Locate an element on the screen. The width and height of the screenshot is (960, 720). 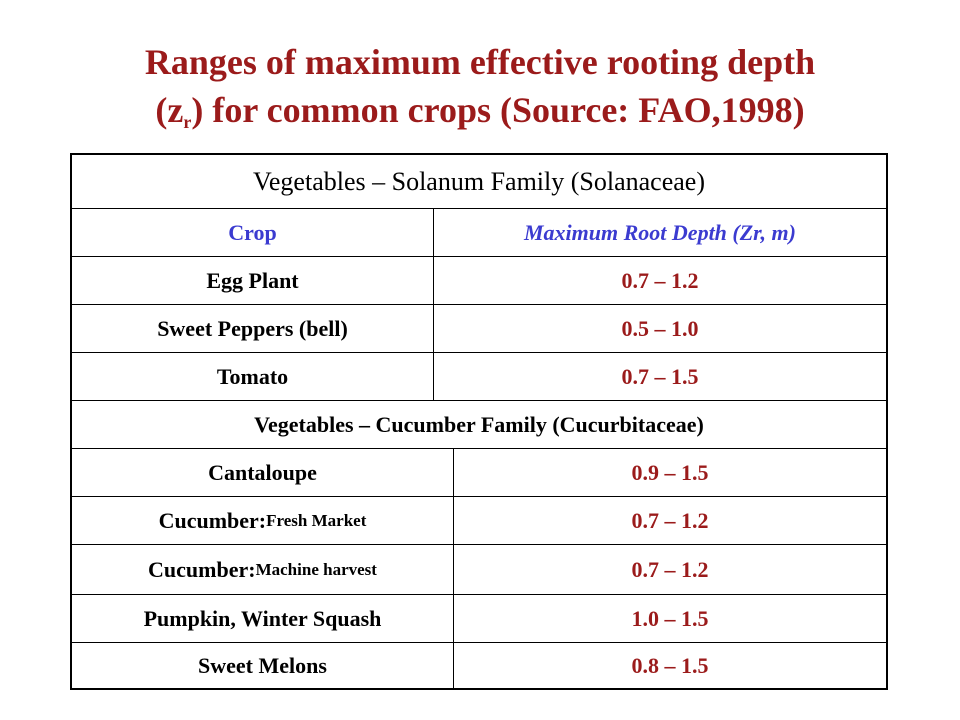
crop-detail: Machine harvest is located at coordinates (316, 569).